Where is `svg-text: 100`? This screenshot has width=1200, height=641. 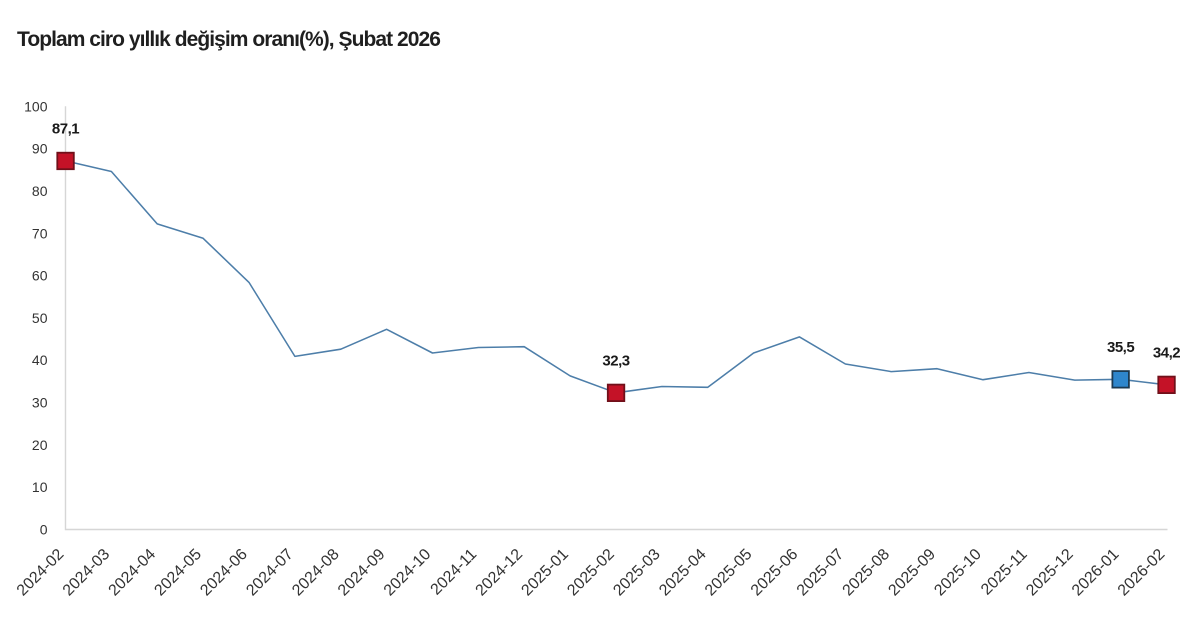 svg-text: 100 is located at coordinates (36, 106).